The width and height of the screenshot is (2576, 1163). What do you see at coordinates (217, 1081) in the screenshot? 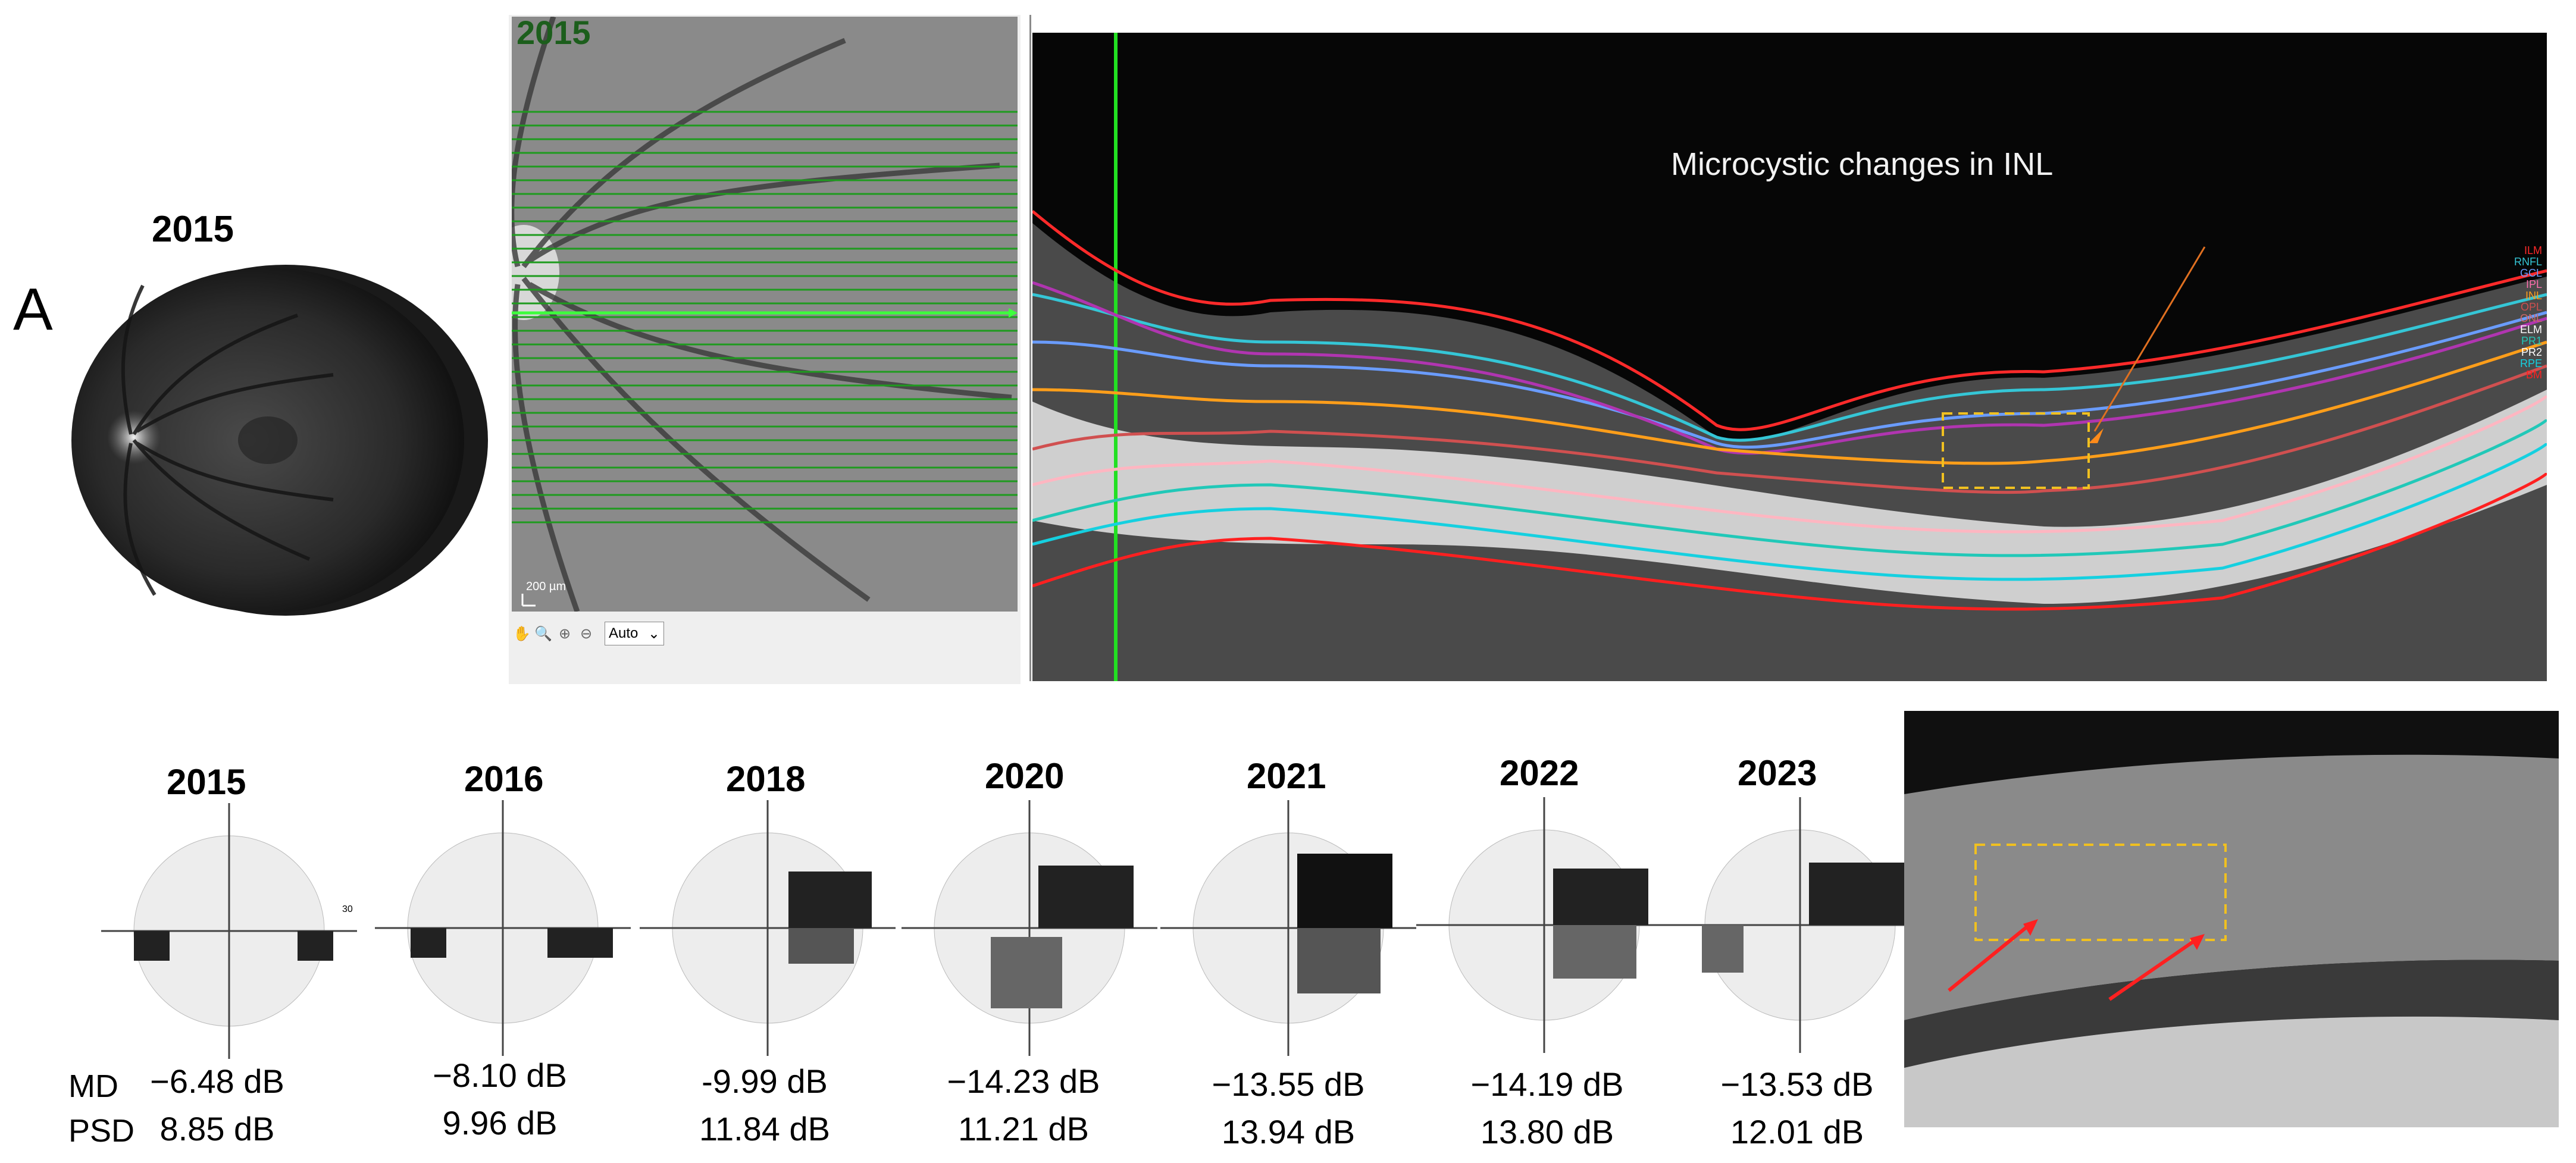
I see `md-value: −6.48 dB` at bounding box center [217, 1081].